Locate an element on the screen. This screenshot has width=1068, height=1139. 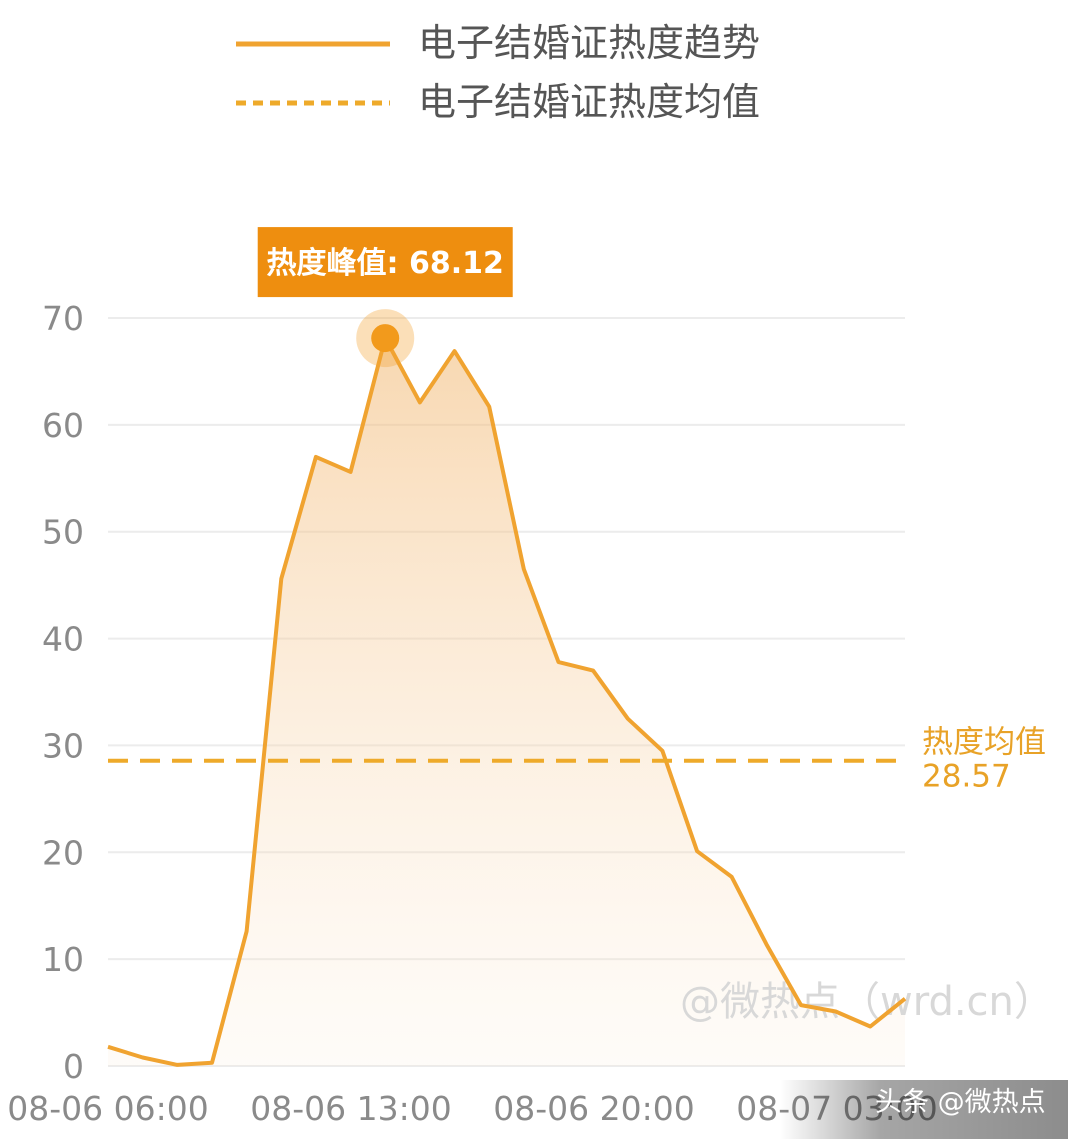
peak-tooltip-label: 热度峰值: 68.12 is located at coordinates (385, 263).